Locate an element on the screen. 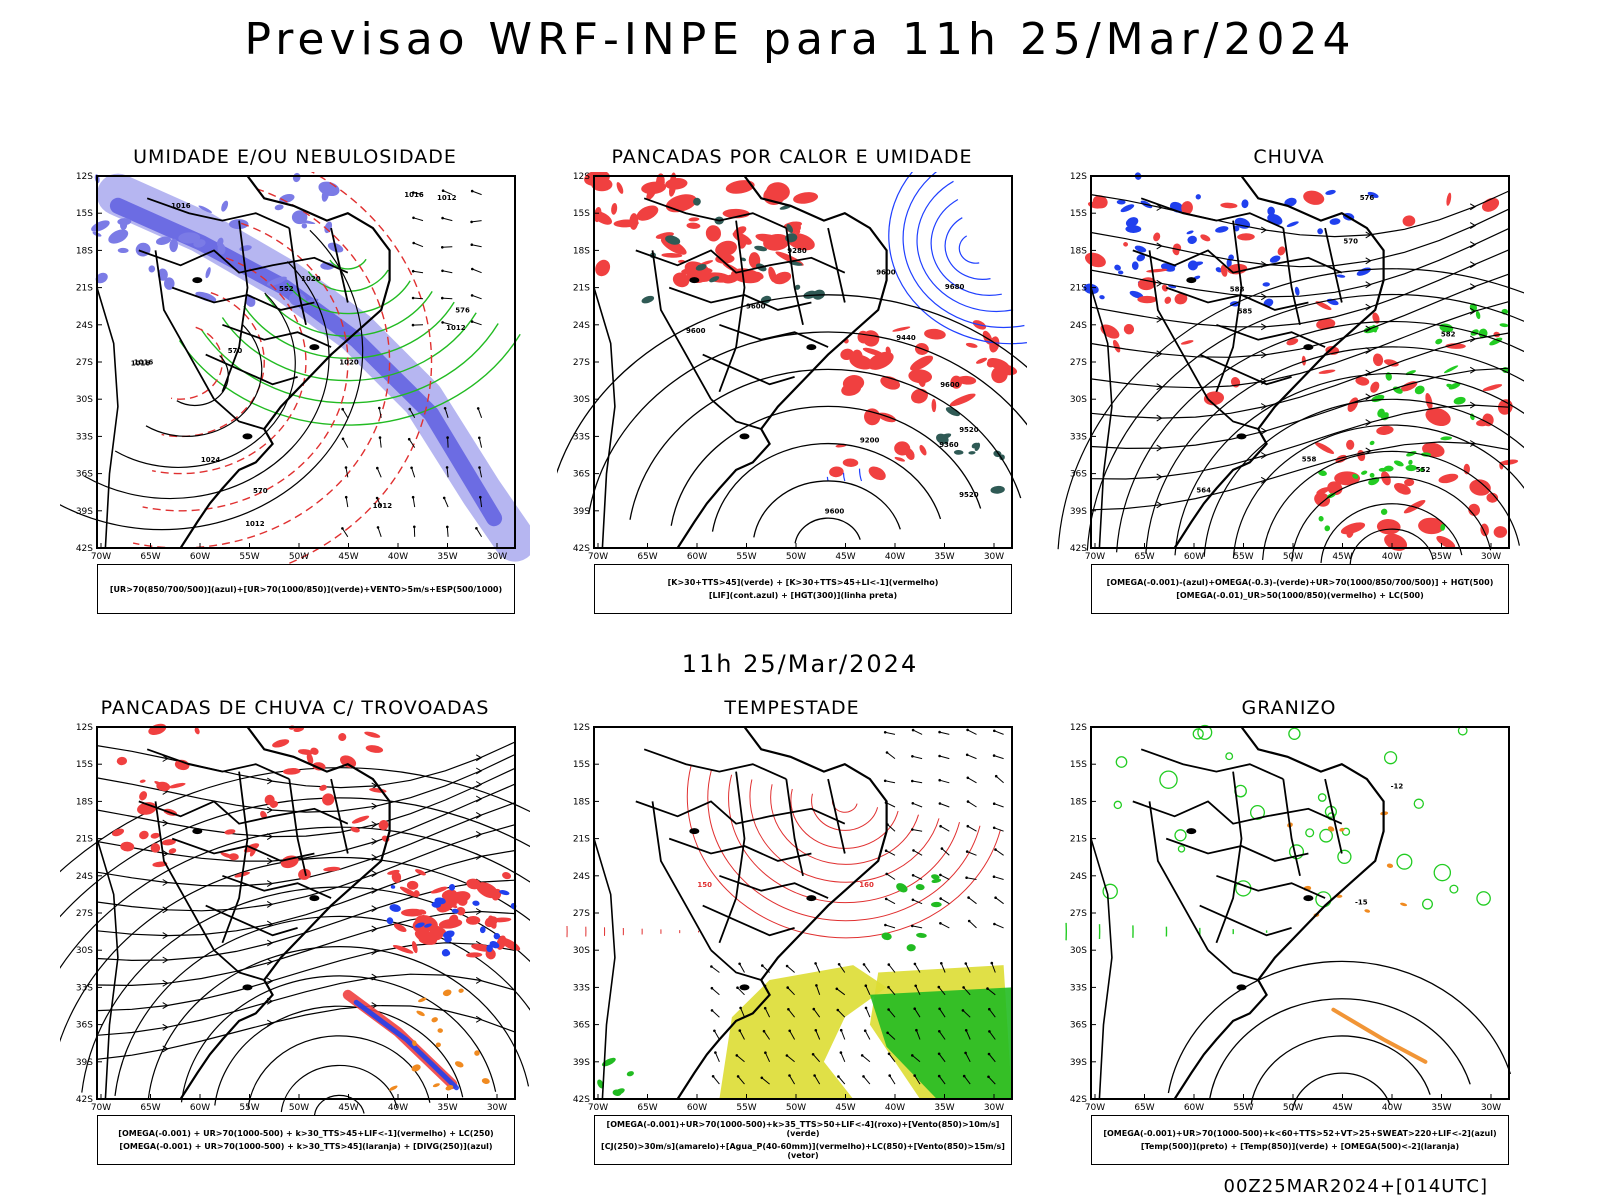 The height and width of the screenshot is (1200, 1600). lat-tick-label: 30S is located at coordinates (1078, 951).